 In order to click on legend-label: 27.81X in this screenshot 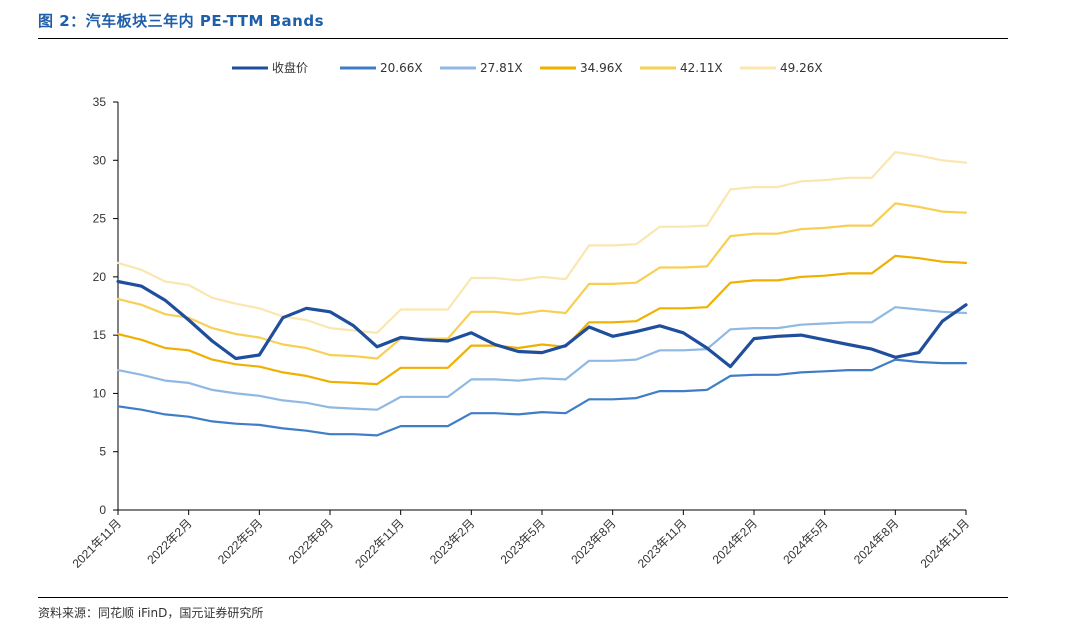, I will do `click(501, 68)`.